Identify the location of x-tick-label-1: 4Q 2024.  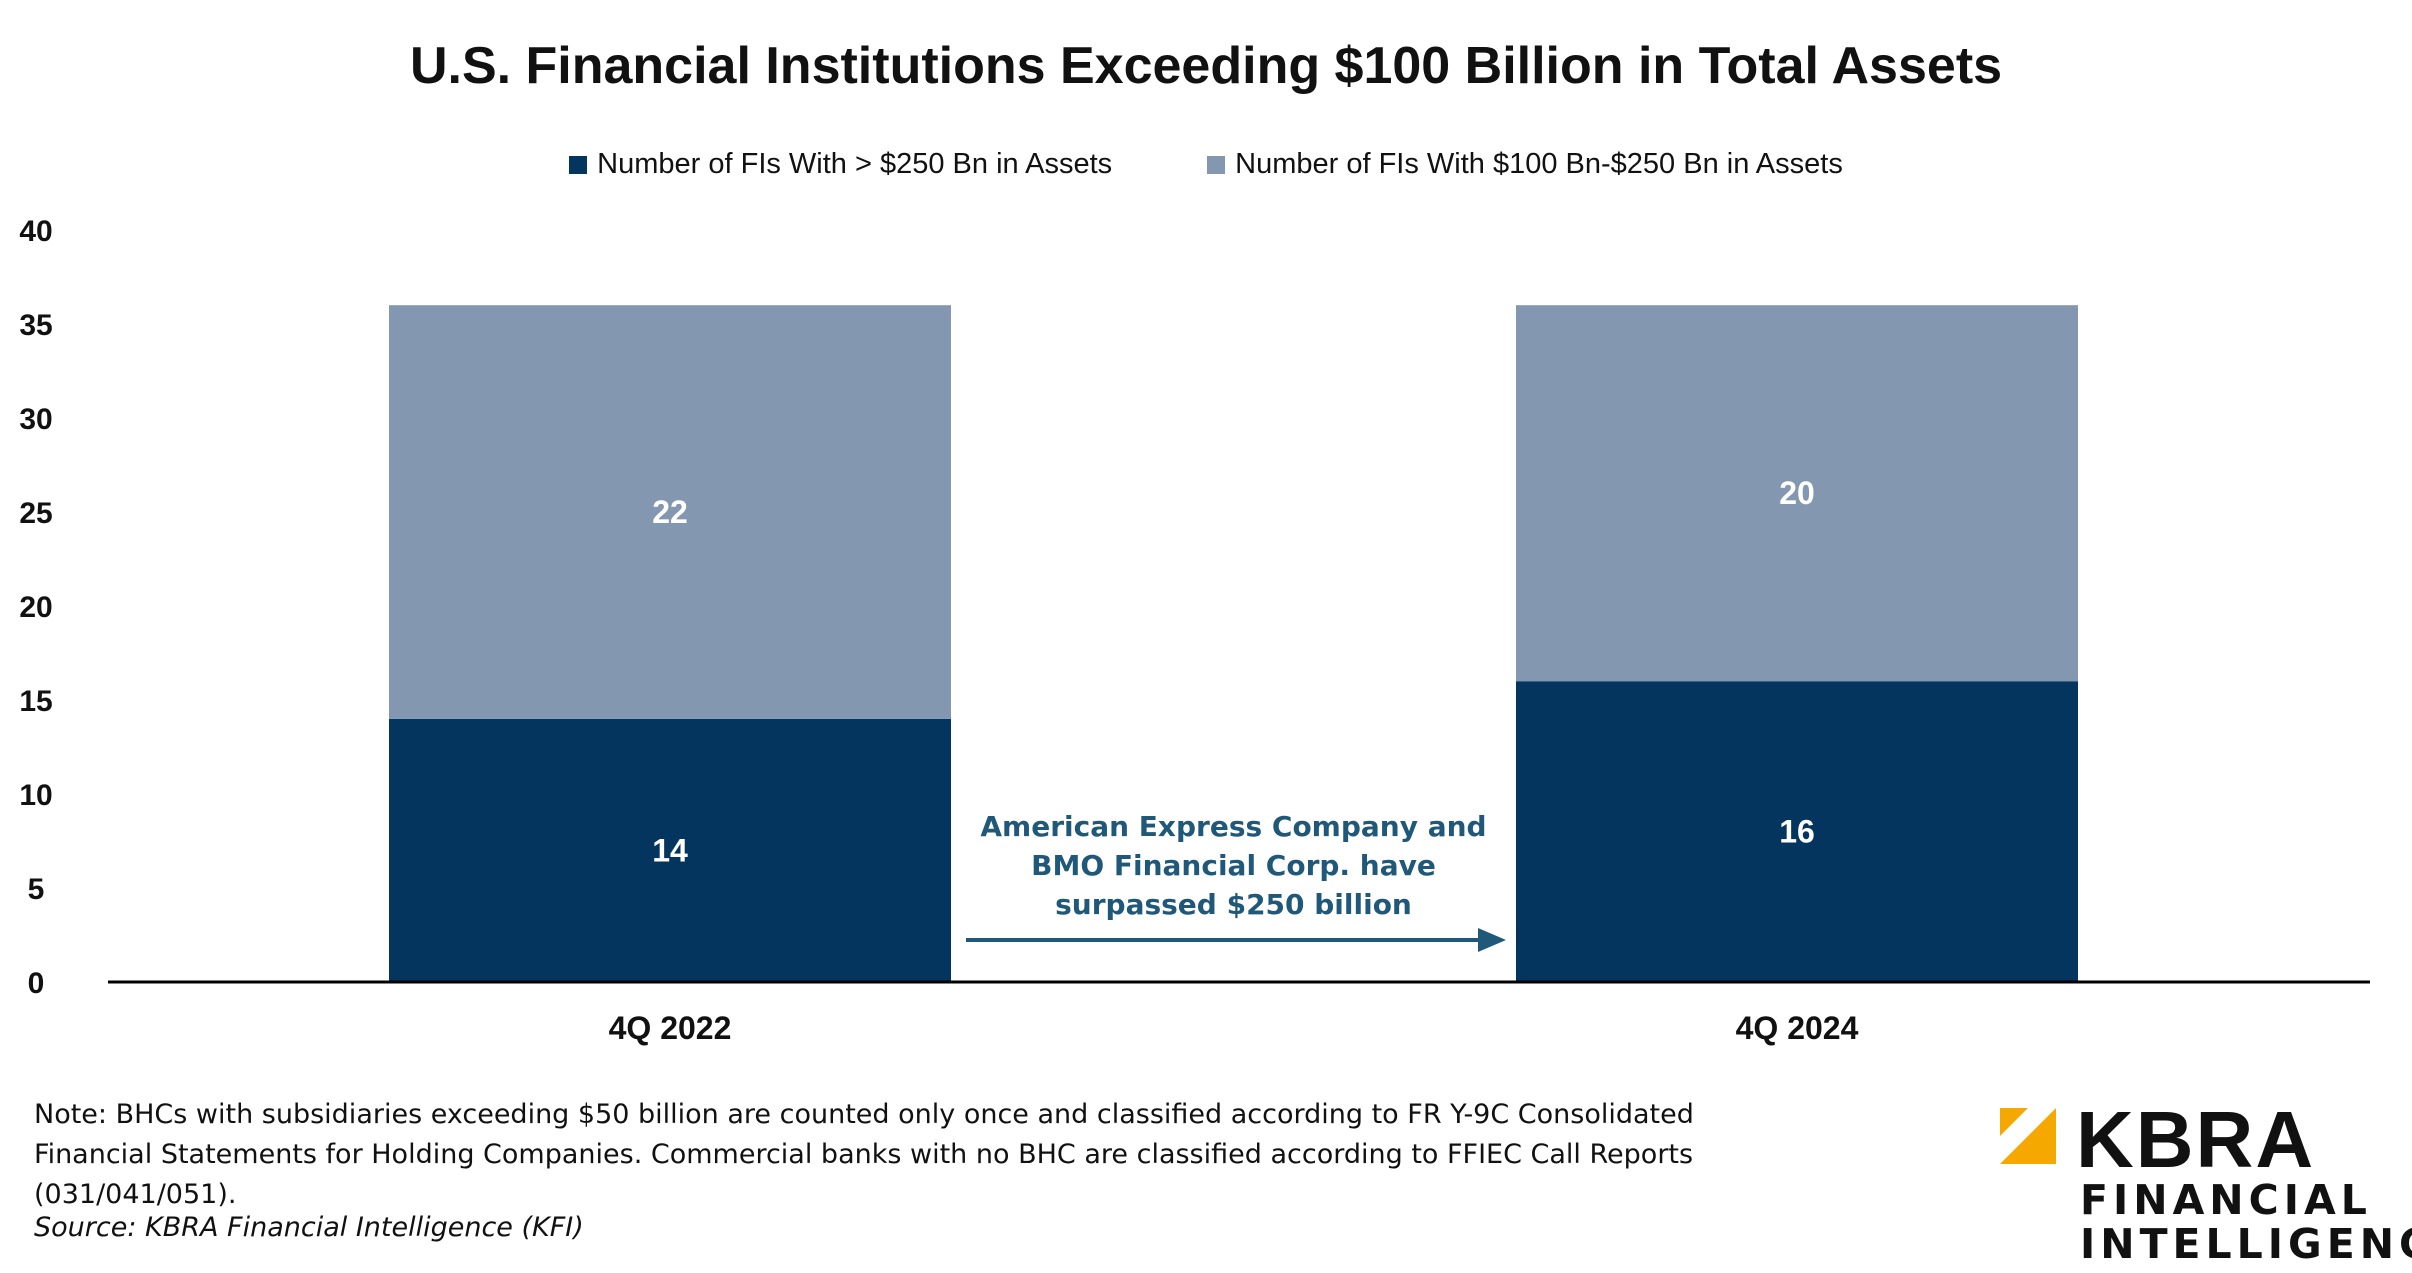
(1797, 1028).